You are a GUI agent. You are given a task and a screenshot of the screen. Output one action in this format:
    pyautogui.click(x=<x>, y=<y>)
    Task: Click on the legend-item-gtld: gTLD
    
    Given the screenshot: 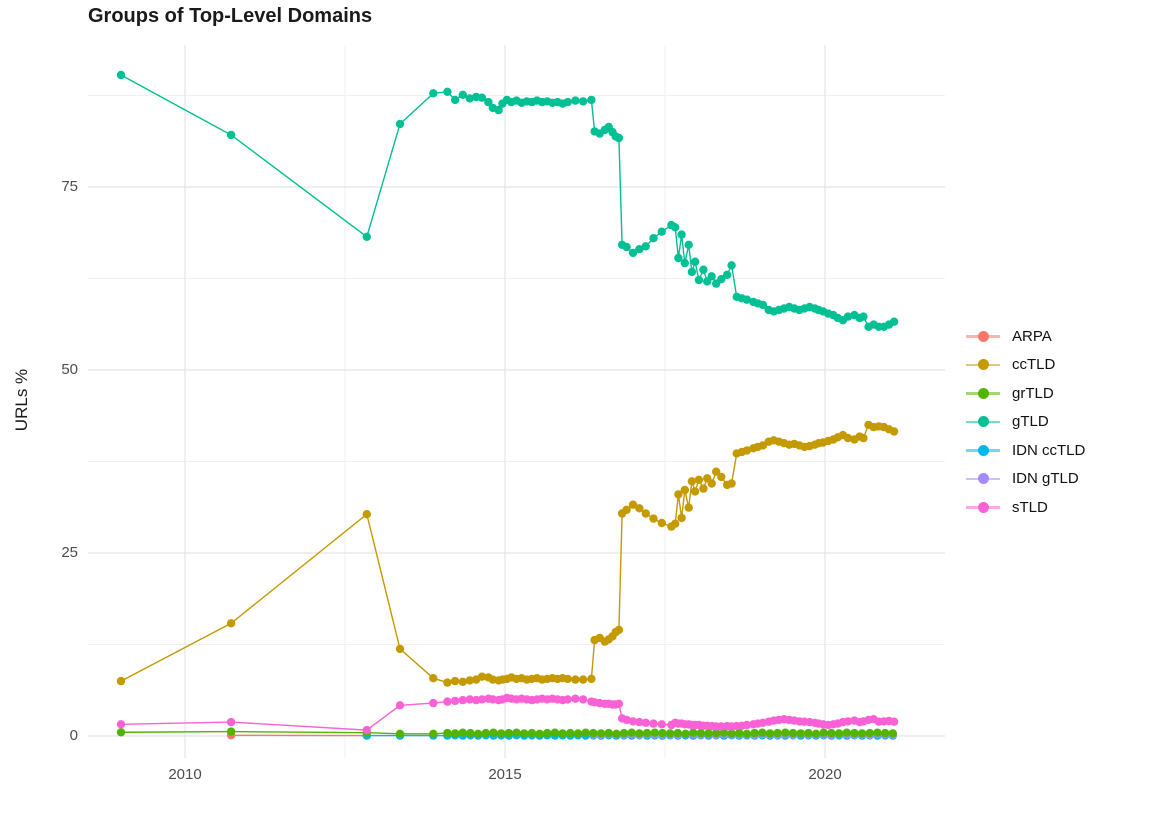 What is the action you would take?
    pyautogui.click(x=1025, y=422)
    